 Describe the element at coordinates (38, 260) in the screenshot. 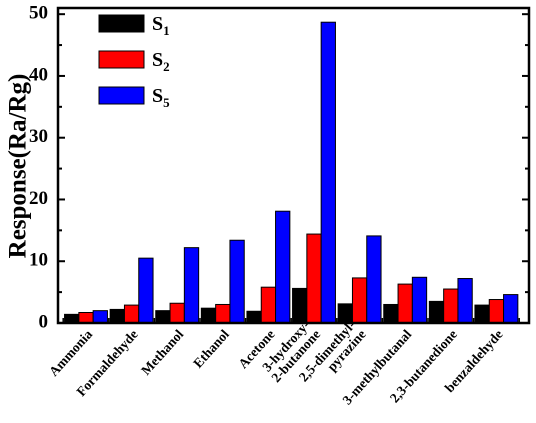

I see `y-tick-label: 10` at that location.